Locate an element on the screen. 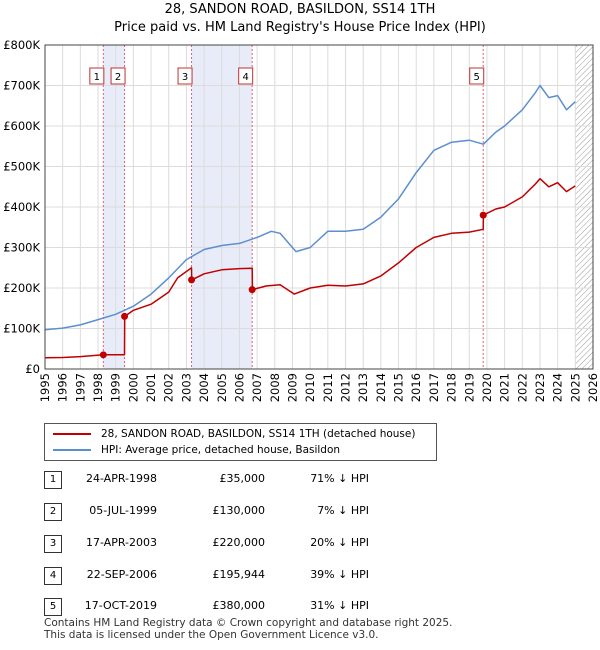  x-tick-label: 2012 is located at coordinates (346, 387).